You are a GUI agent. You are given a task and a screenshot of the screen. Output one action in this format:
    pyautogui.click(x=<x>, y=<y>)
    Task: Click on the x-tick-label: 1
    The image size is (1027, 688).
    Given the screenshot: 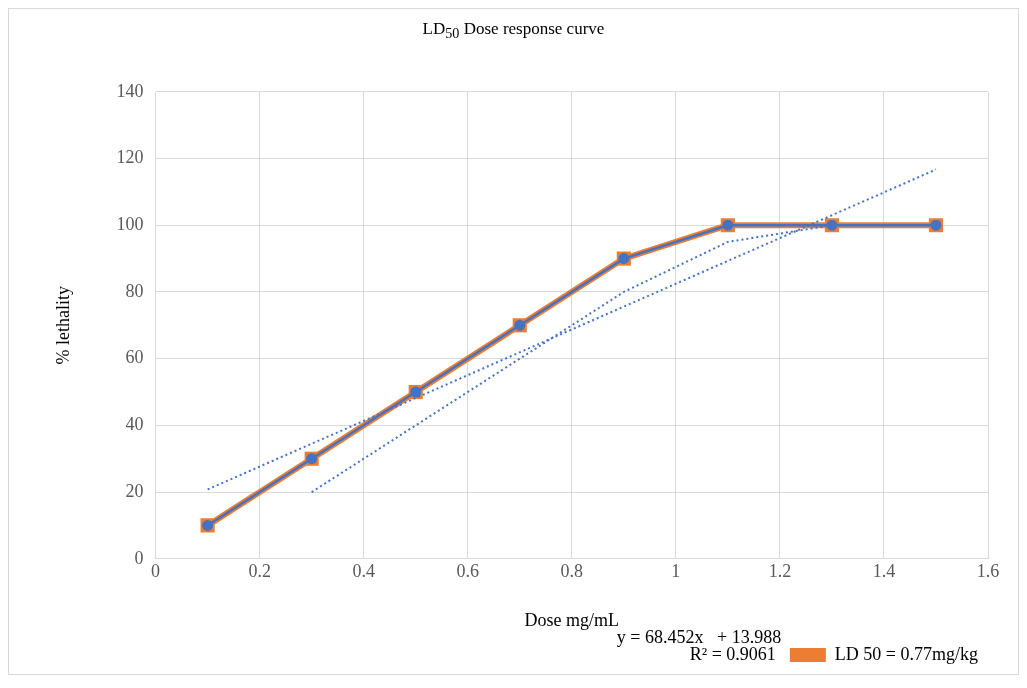 What is the action you would take?
    pyautogui.click(x=676, y=571)
    